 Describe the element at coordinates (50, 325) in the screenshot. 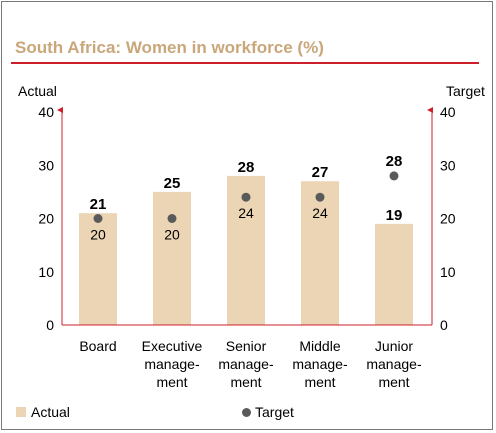

I see `y-tick-left-0: 0` at that location.